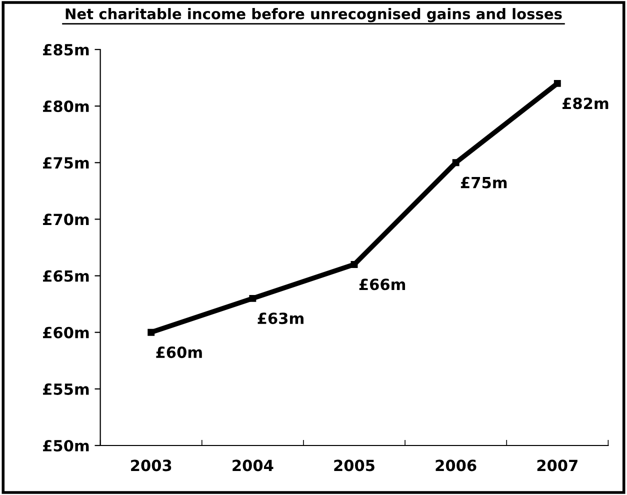  Describe the element at coordinates (179, 352) in the screenshot. I see `data-label: £60m` at that location.